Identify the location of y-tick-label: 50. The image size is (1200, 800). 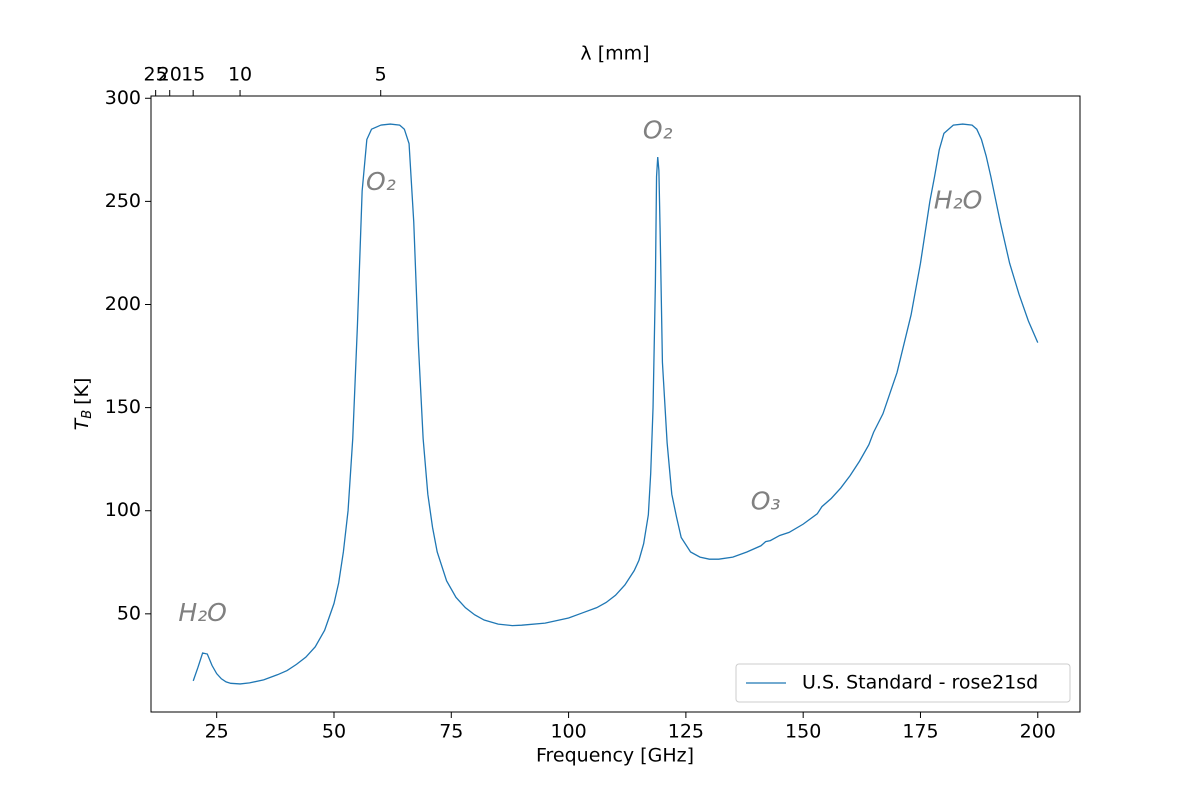
(129, 613).